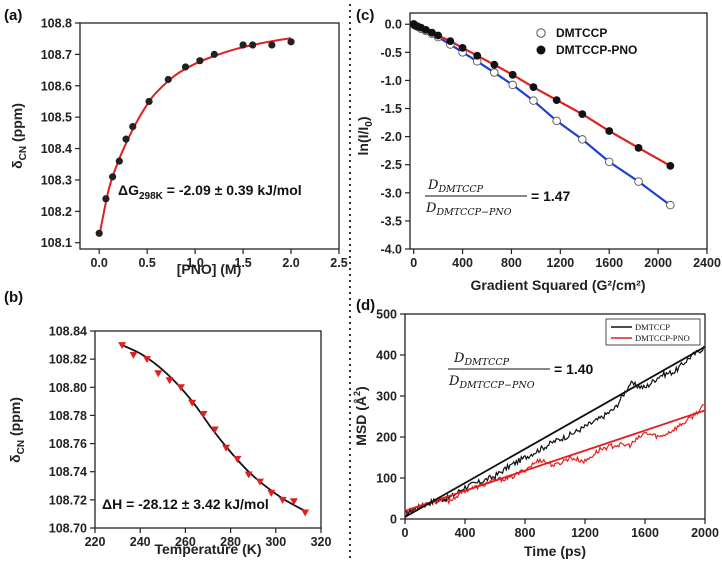 This screenshot has height=564, width=722. What do you see at coordinates (465, 533) in the screenshot?
I see `panel-d-x-tick-label: 400` at bounding box center [465, 533].